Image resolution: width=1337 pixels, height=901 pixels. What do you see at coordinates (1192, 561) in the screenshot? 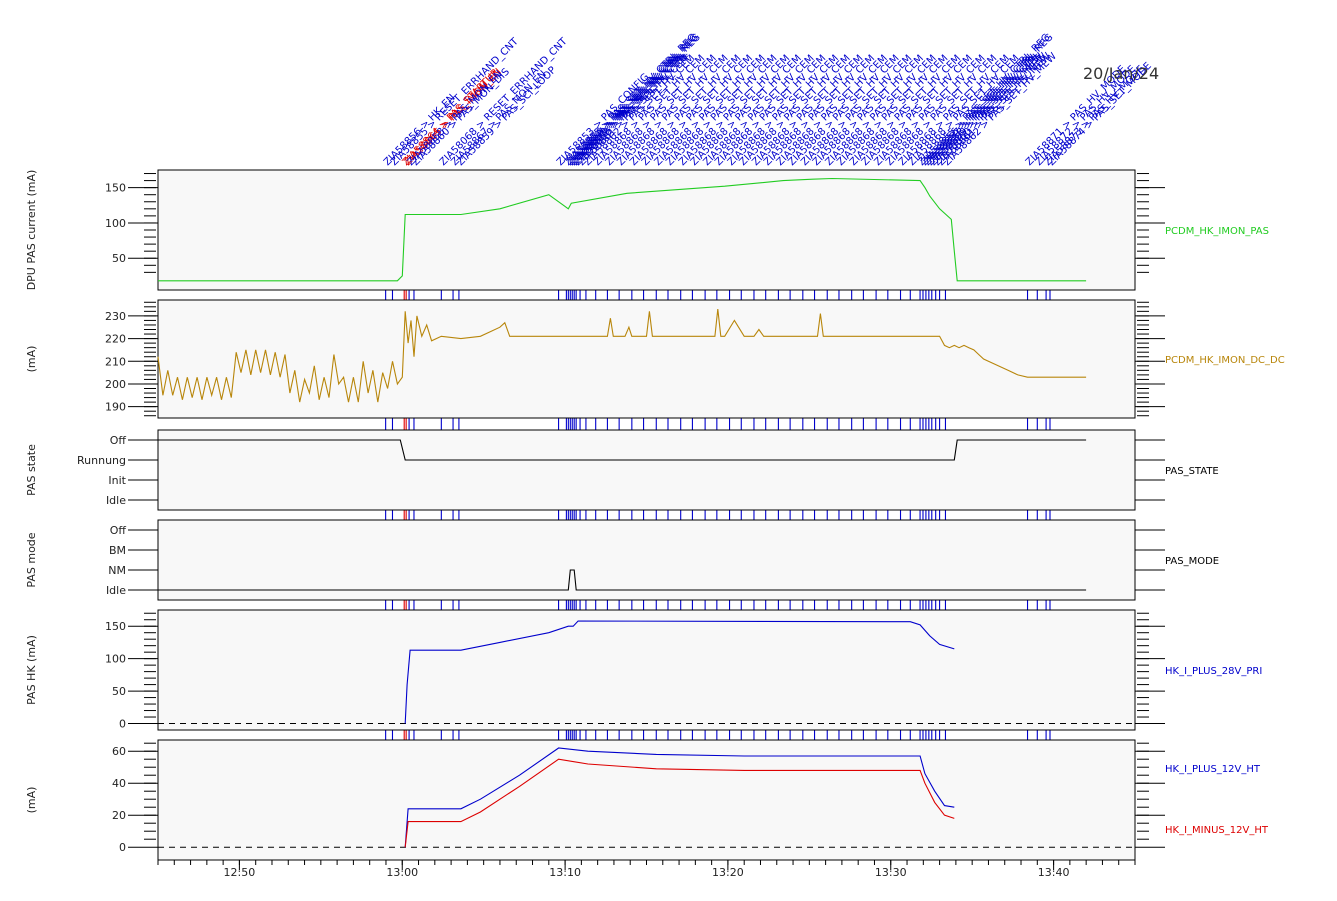
I see `series-legend-label: PAS_MODE` at bounding box center [1192, 561].